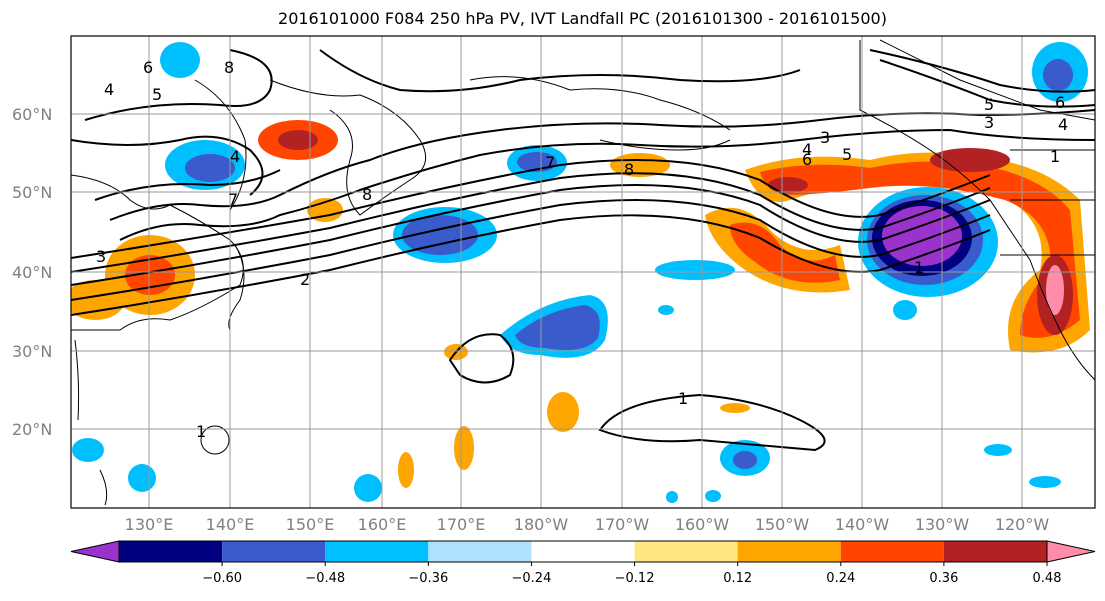 The image size is (1105, 601). I want to click on lat-label: 30°N, so click(32, 351).